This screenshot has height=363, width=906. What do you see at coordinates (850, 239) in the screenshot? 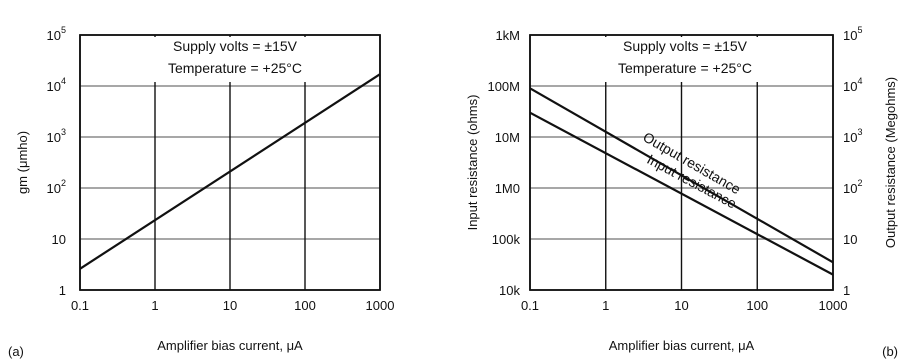
I see `y2-tick-label: 10` at bounding box center [850, 239].